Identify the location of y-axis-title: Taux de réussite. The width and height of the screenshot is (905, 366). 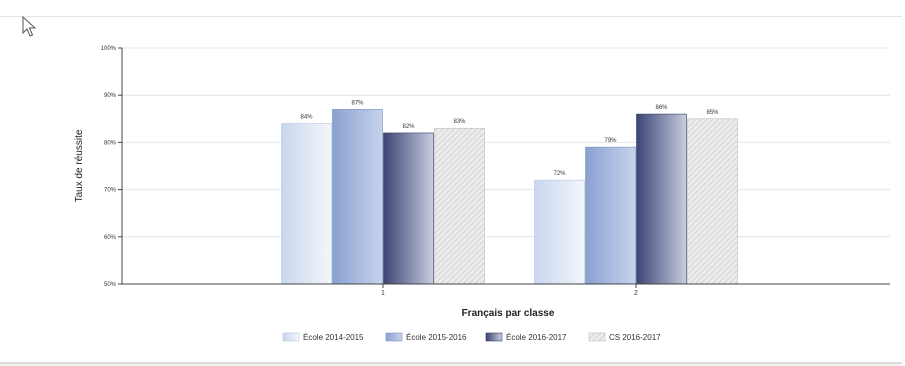
(79, 165).